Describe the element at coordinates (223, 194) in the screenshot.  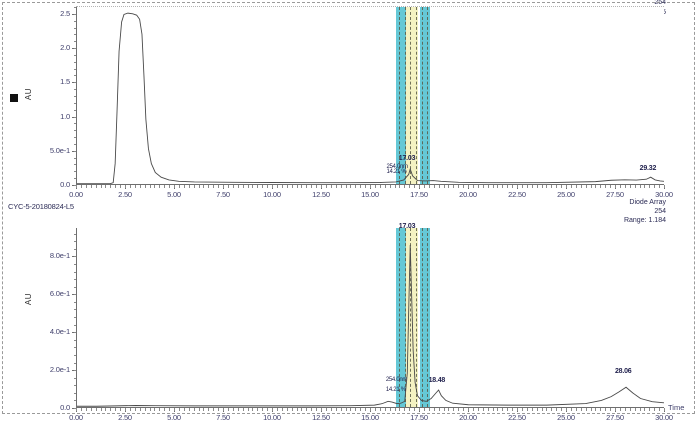
I see `x-tick-label: 7.50` at that location.